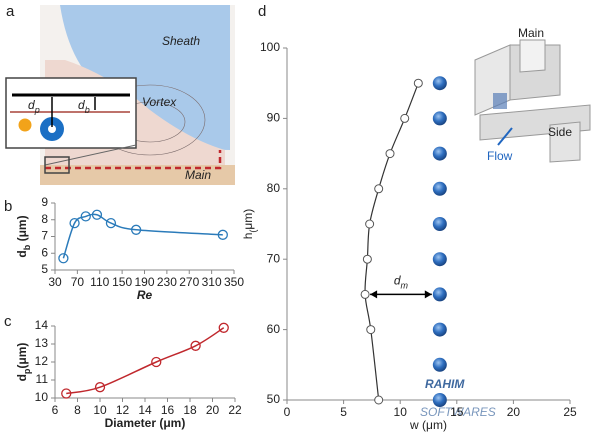 The image size is (600, 437). Describe the element at coordinates (262, 11) in the screenshot. I see `panel-label: d` at that location.